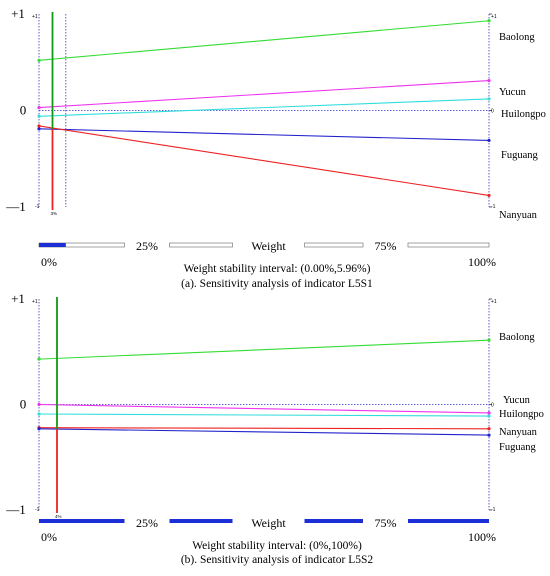 This screenshot has height=576, width=550. Describe the element at coordinates (277, 269) in the screenshot. I see `stability-interval-text: Weight stability interval: (0.00%,5.96%)` at that location.